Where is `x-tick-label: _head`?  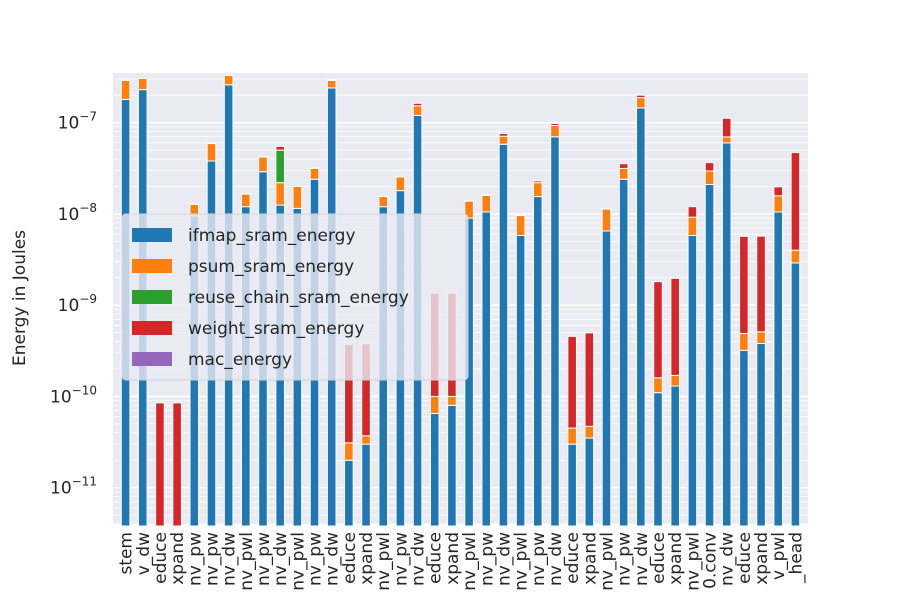 x-tick-label: _head is located at coordinates (796, 558).